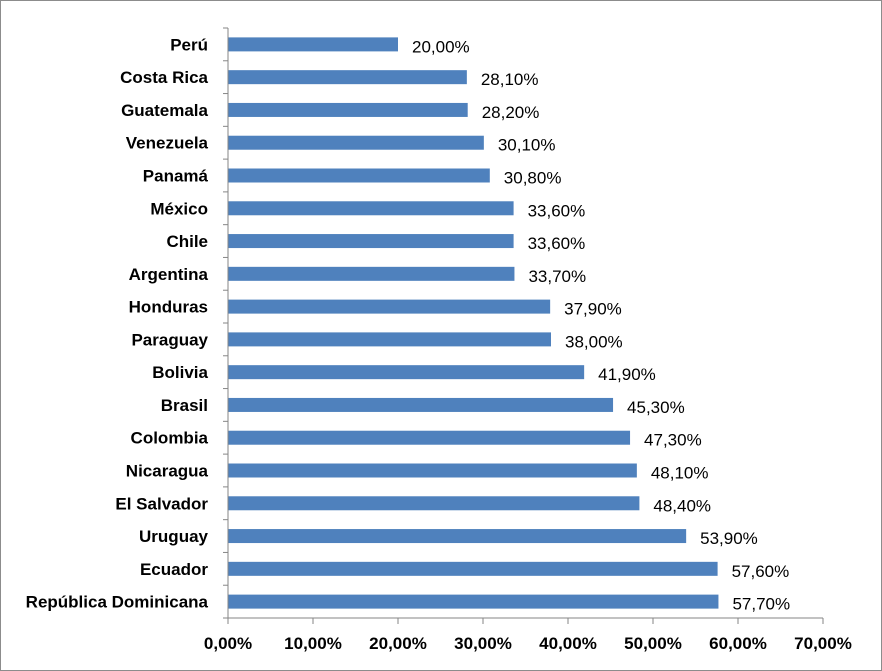 The height and width of the screenshot is (671, 882). Describe the element at coordinates (398, 643) in the screenshot. I see `x-tick-label: 20,00%` at that location.